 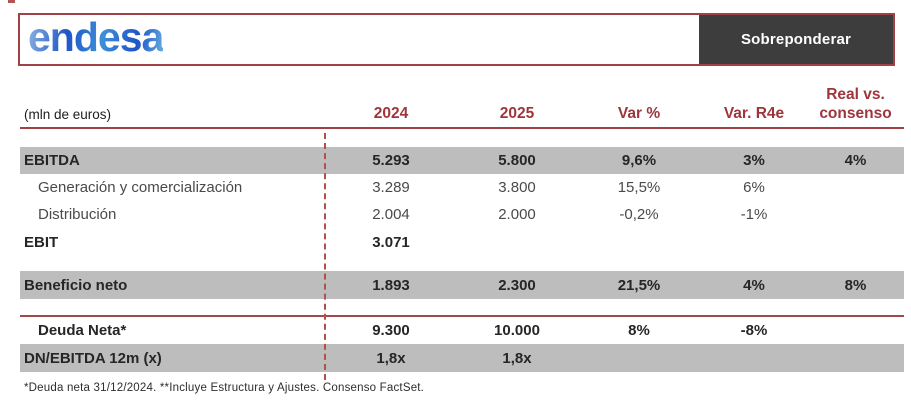 What do you see at coordinates (462, 285) in the screenshot?
I see `table-row-beneficio-neto: Beneficio neto 1.893 2.300 21,5% 4% 8%` at bounding box center [462, 285].